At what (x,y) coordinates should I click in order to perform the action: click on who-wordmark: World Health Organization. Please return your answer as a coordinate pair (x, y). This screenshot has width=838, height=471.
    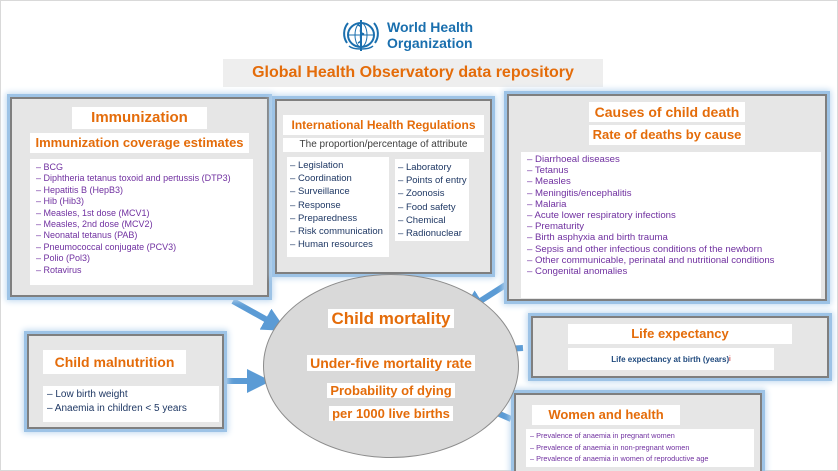
    Looking at the image, I should click on (430, 35).